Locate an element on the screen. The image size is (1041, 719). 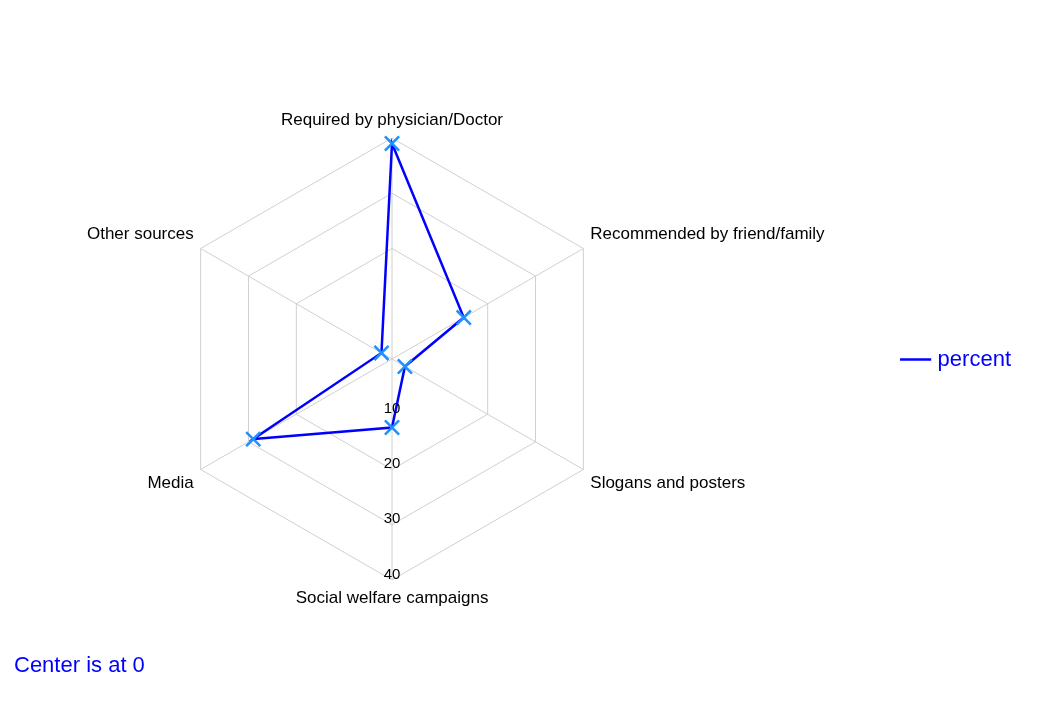
spoke-label: Media is located at coordinates (171, 483).